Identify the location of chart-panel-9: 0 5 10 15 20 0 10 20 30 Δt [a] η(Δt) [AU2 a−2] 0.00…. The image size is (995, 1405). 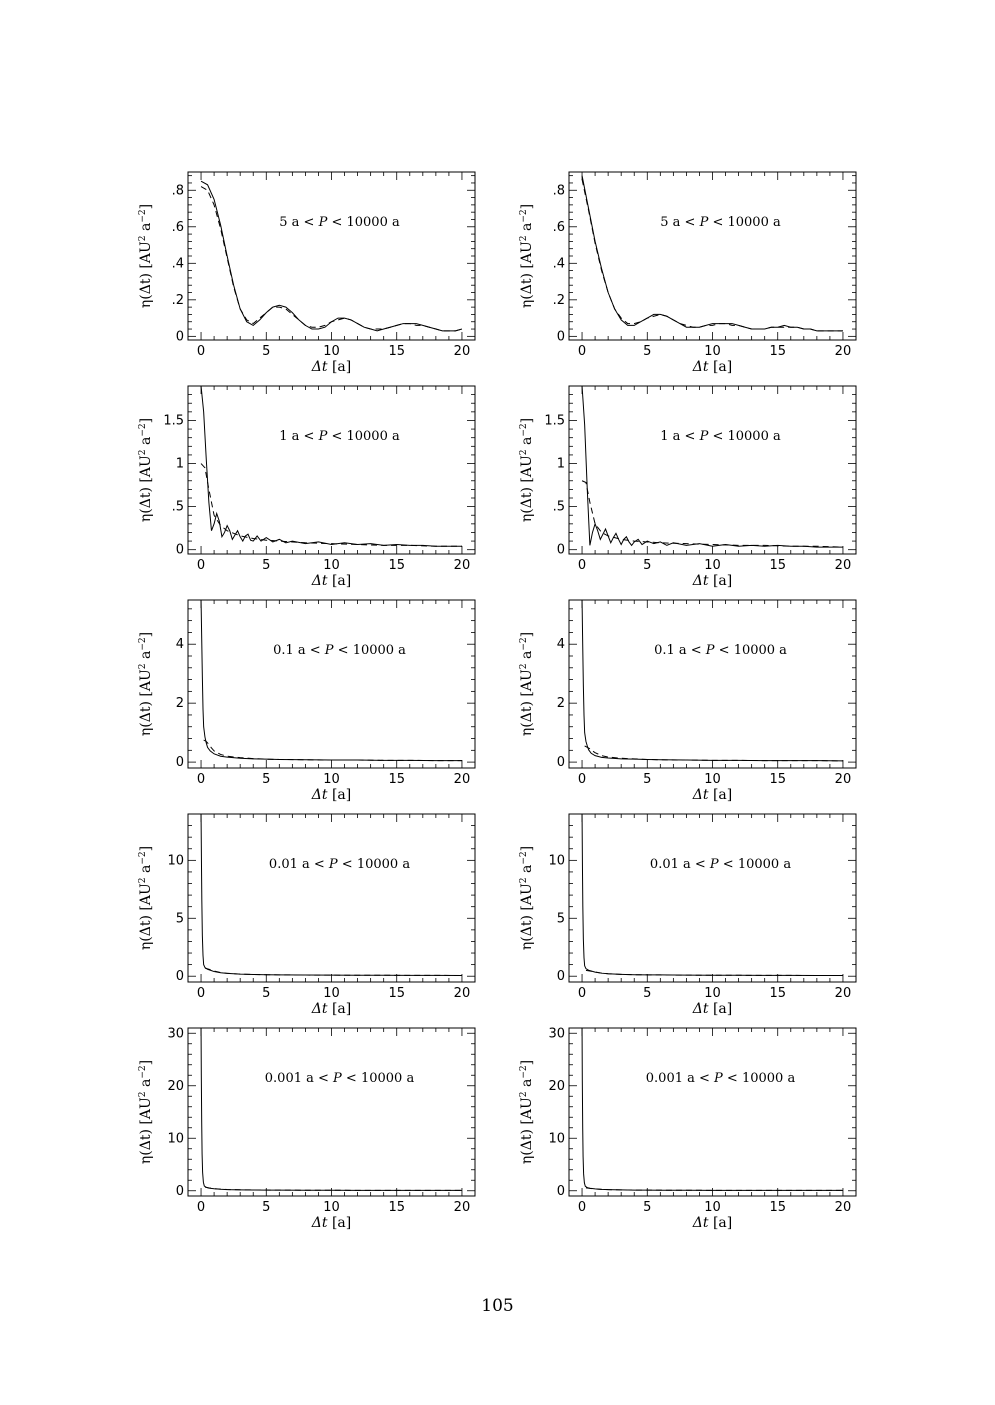
(688, 1128).